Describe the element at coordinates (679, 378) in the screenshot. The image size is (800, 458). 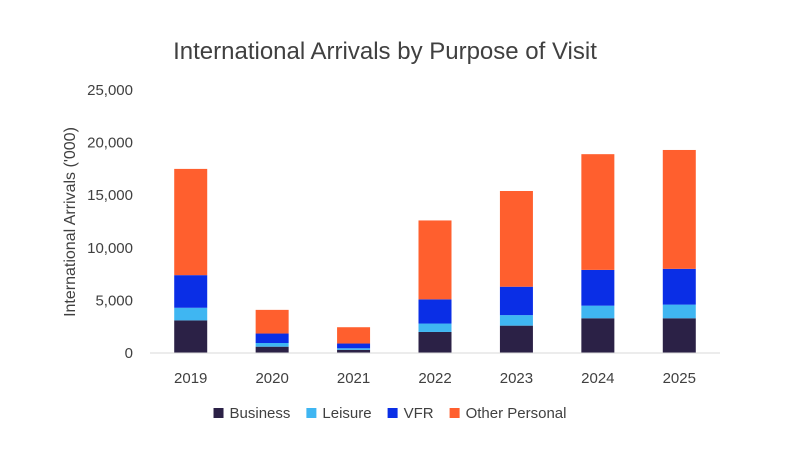
I see `x-tick-label: 2025` at that location.